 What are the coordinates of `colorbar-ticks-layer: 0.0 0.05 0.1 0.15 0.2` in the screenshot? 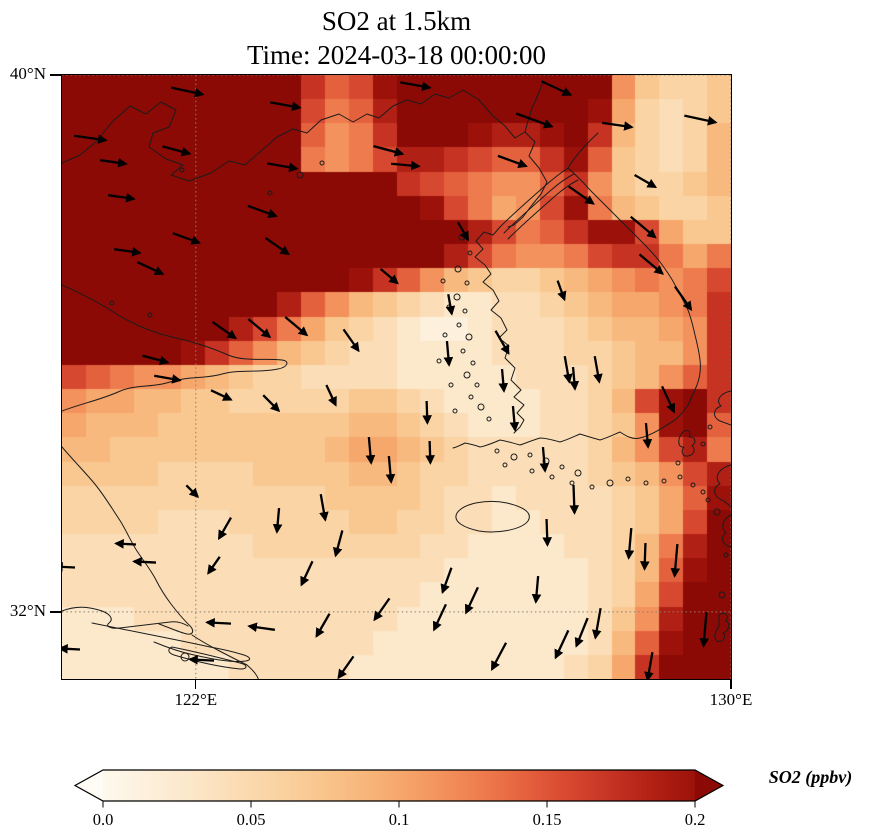 It's located at (399, 815).